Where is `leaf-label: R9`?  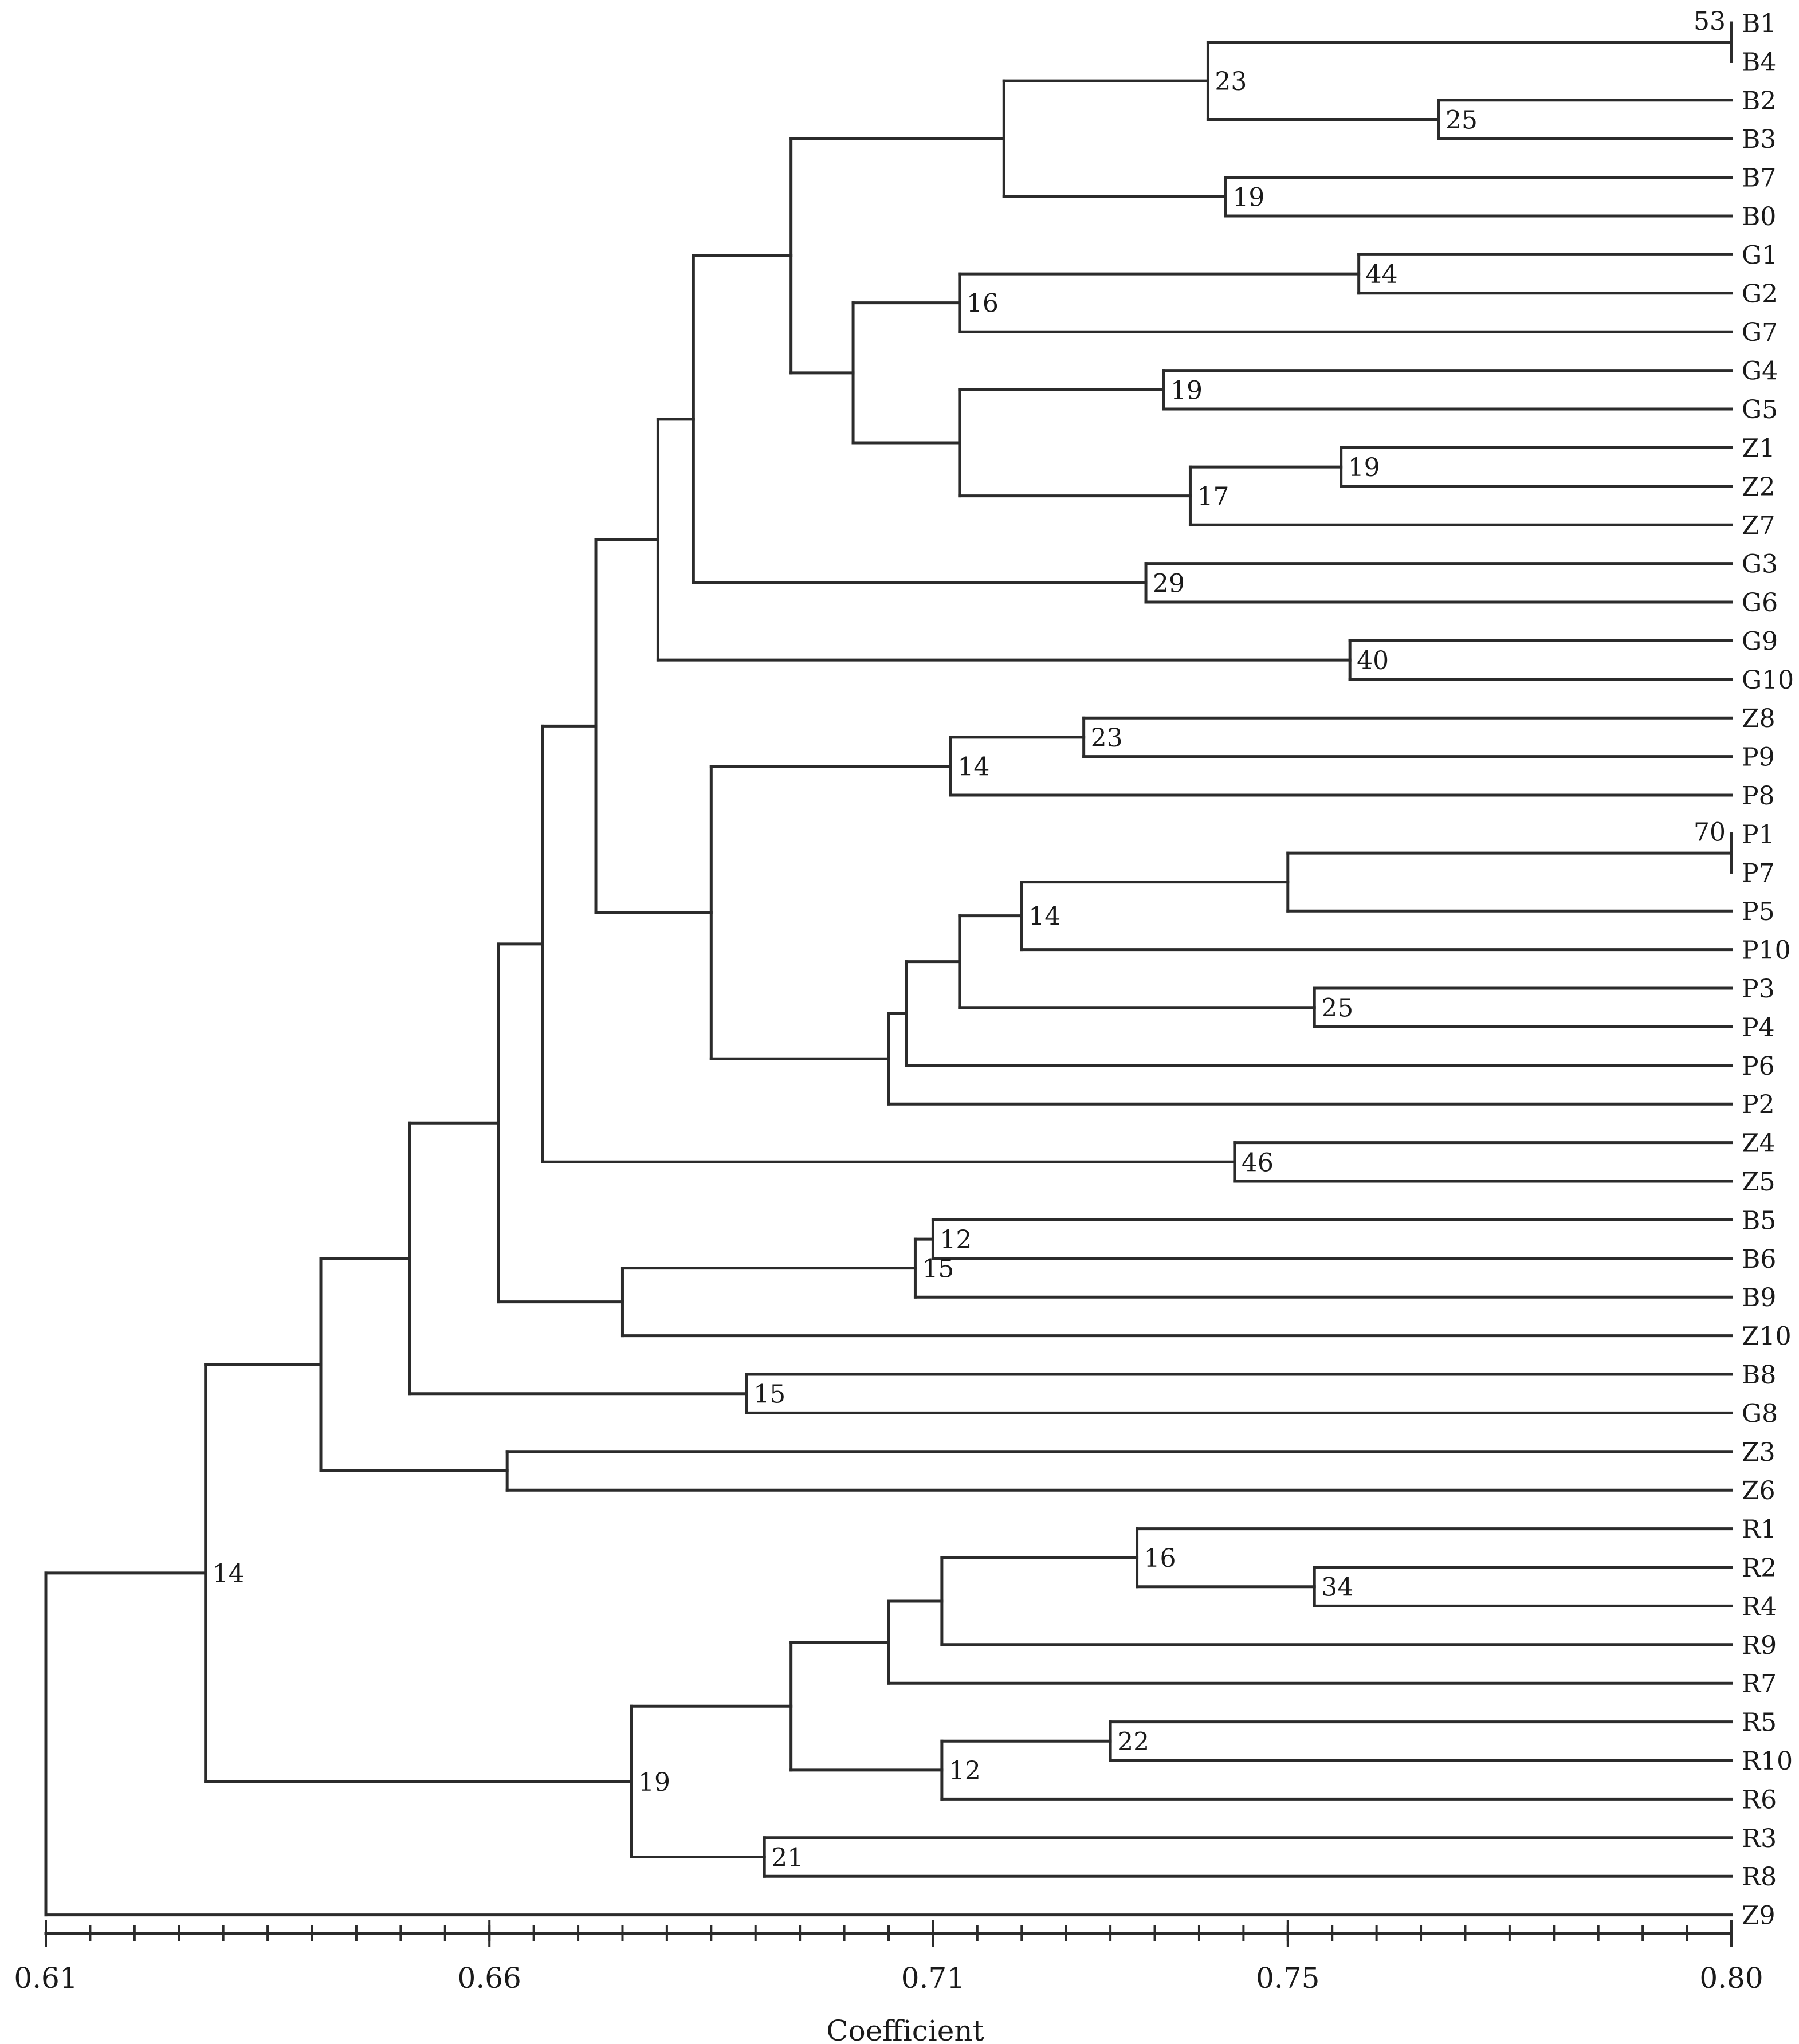 leaf-label: R9 is located at coordinates (1760, 1645).